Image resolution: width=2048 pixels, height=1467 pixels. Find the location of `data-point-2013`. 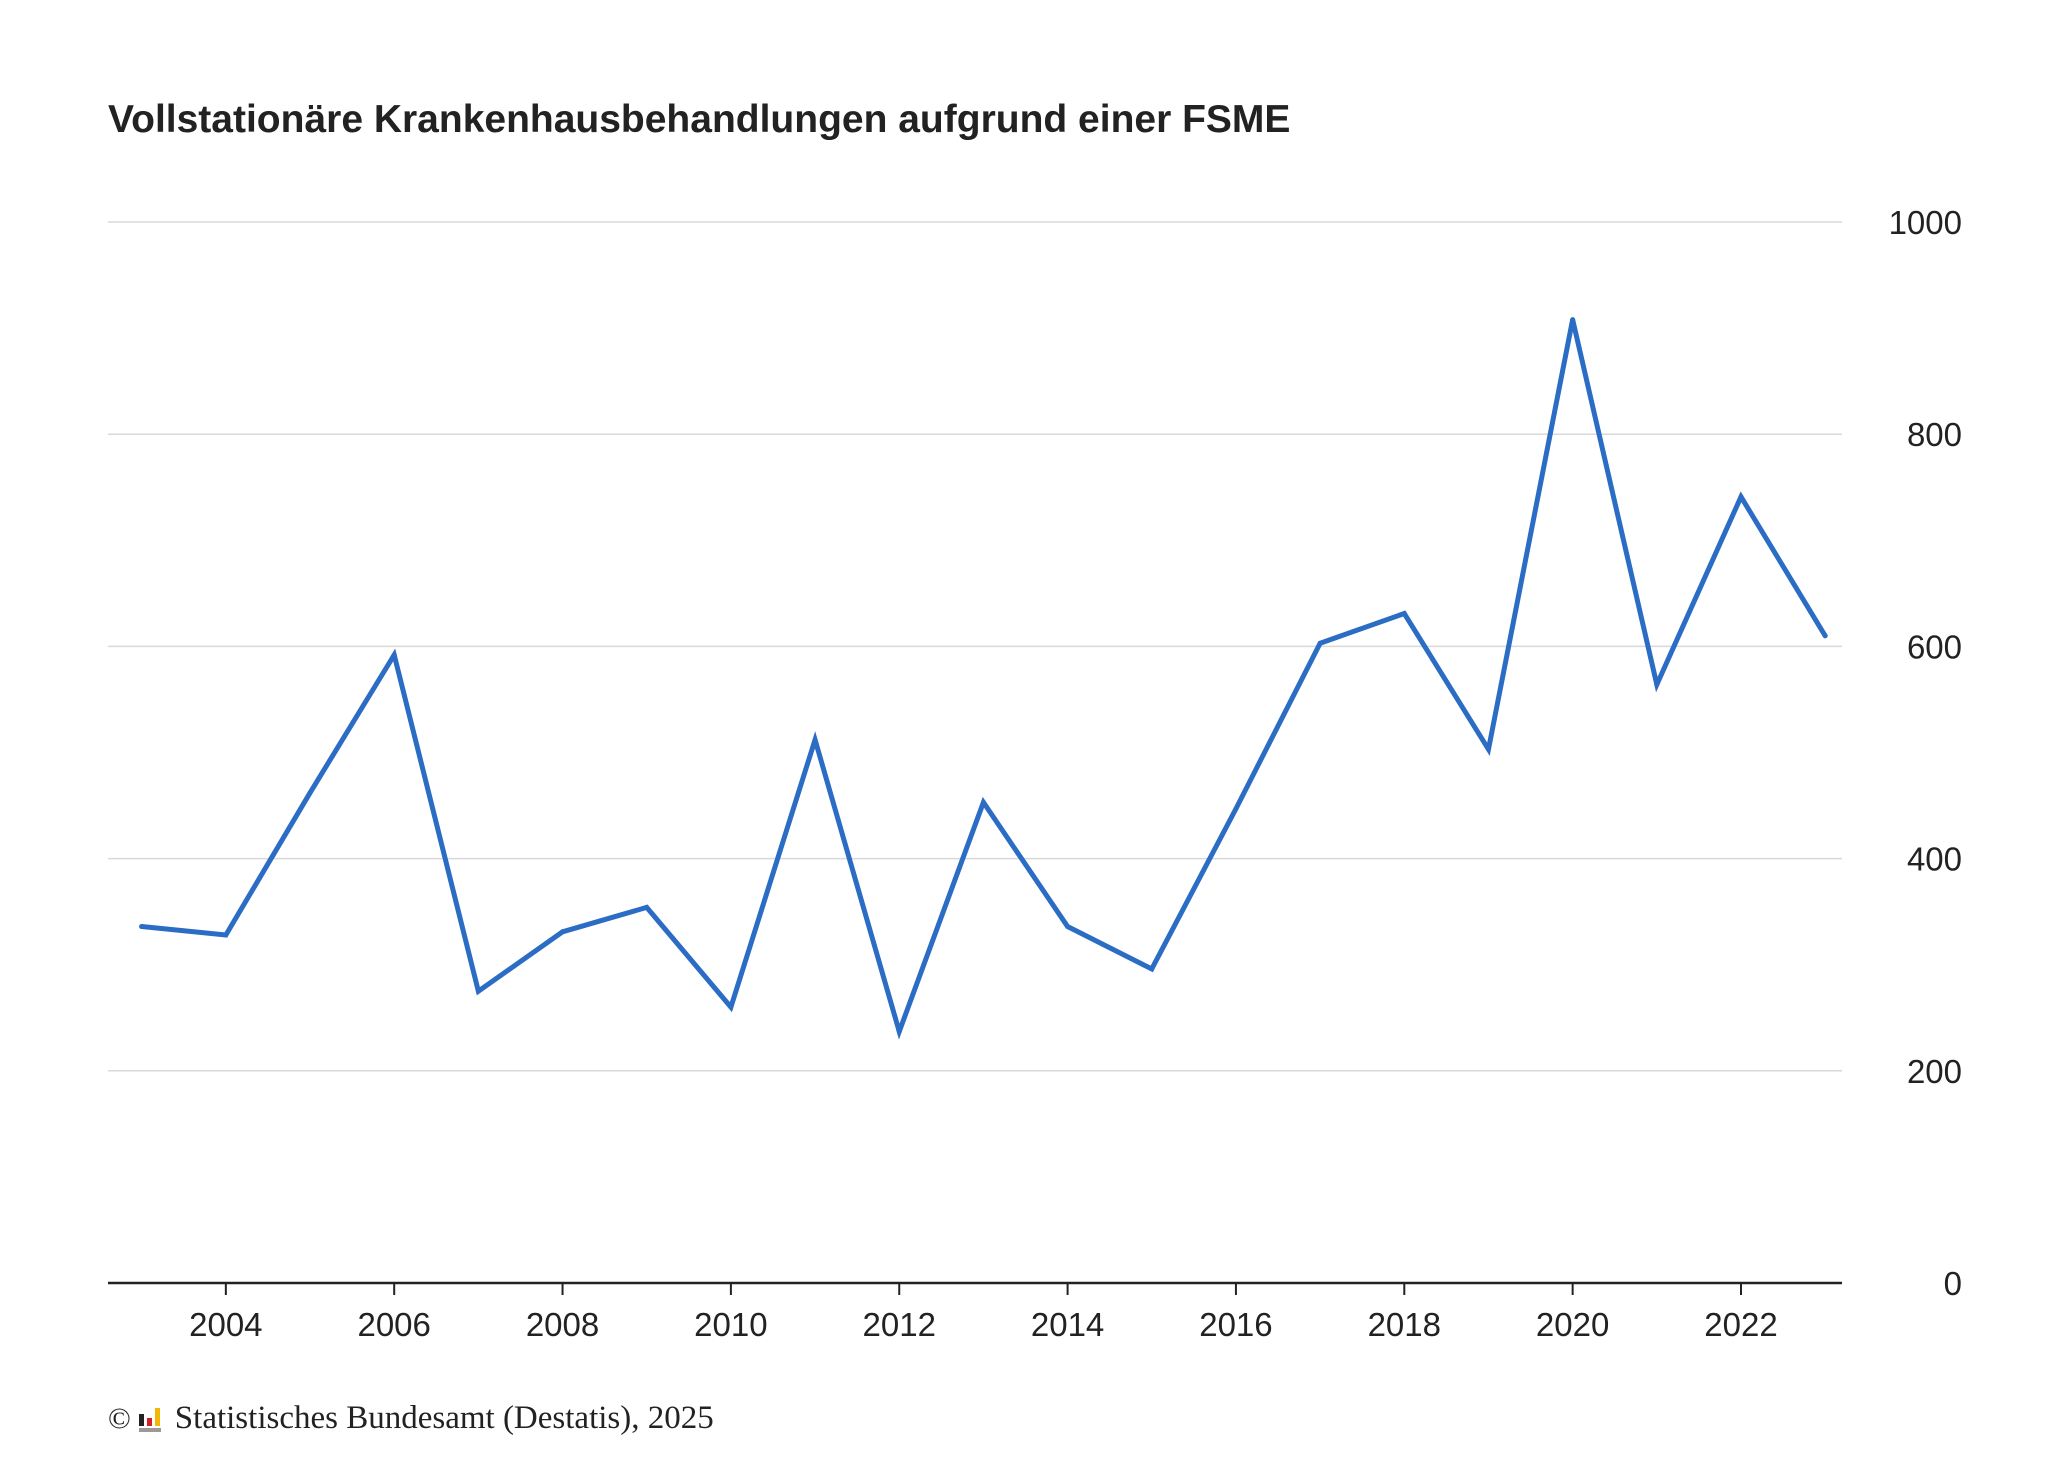

data-point-2013 is located at coordinates (983, 802).